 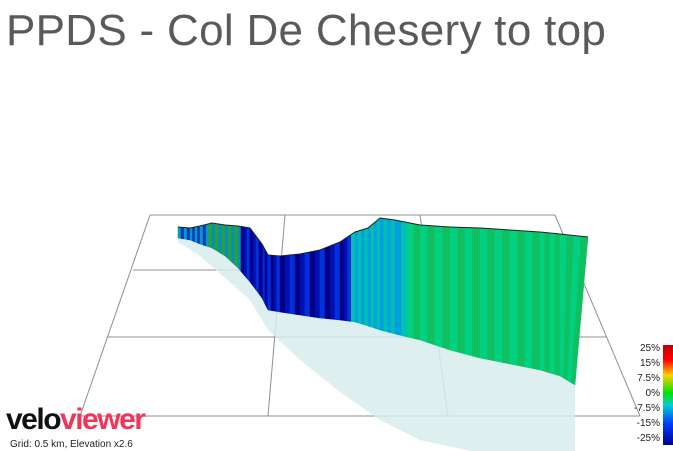 I want to click on legend-label: 15%, so click(x=649, y=363).